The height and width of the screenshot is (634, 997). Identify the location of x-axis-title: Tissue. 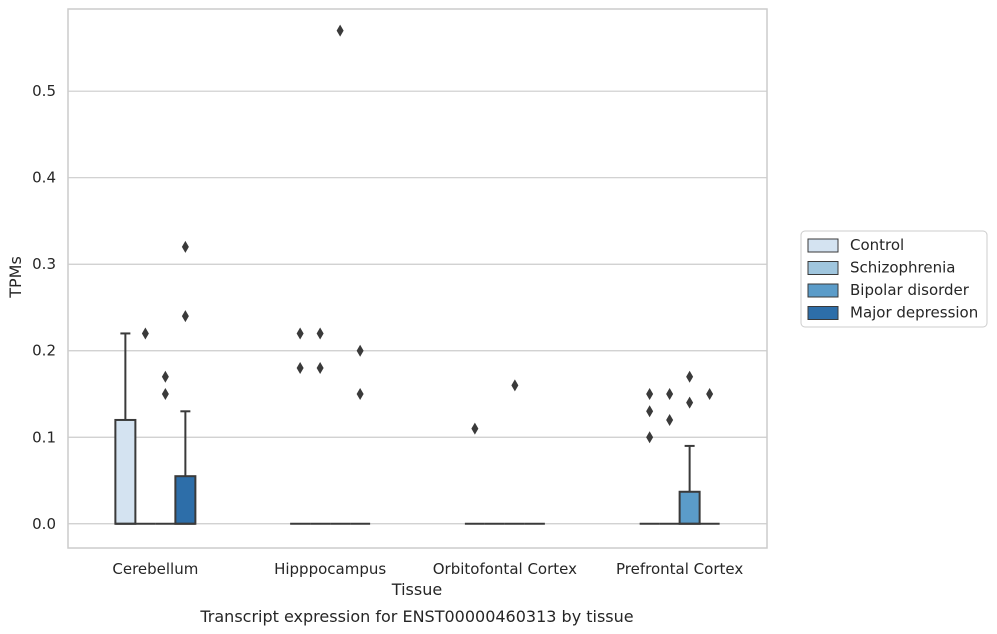
(416, 589).